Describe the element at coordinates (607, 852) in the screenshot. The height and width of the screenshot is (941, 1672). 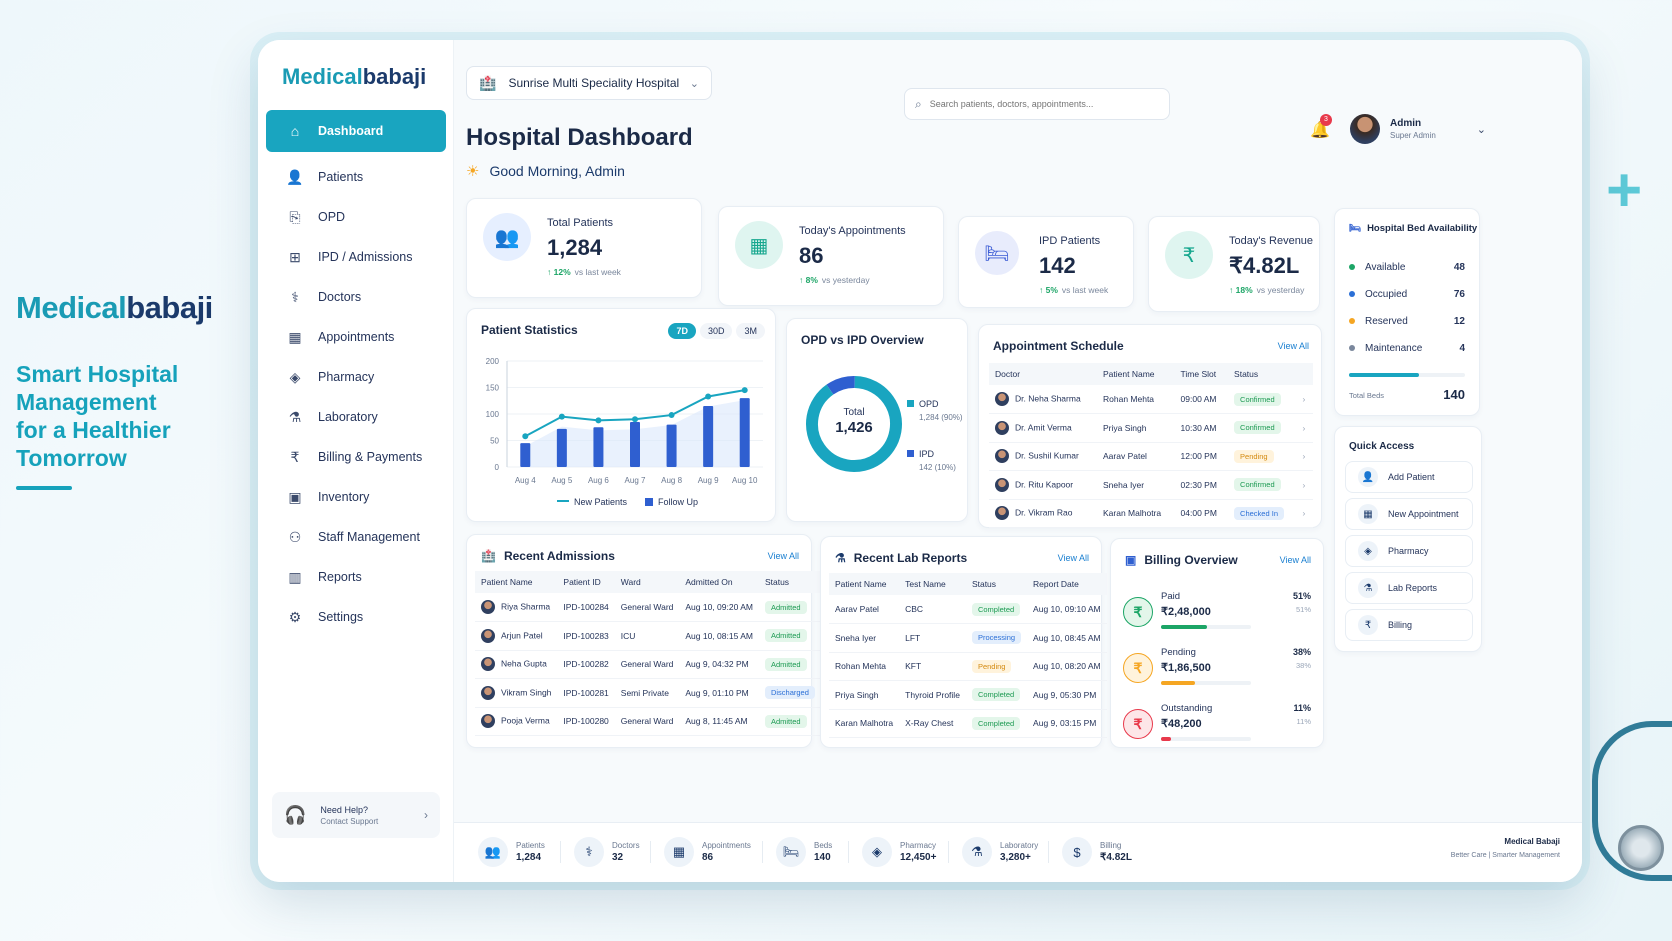
I see `footer-stat-doctors: ⚕ Doctors 32` at that location.